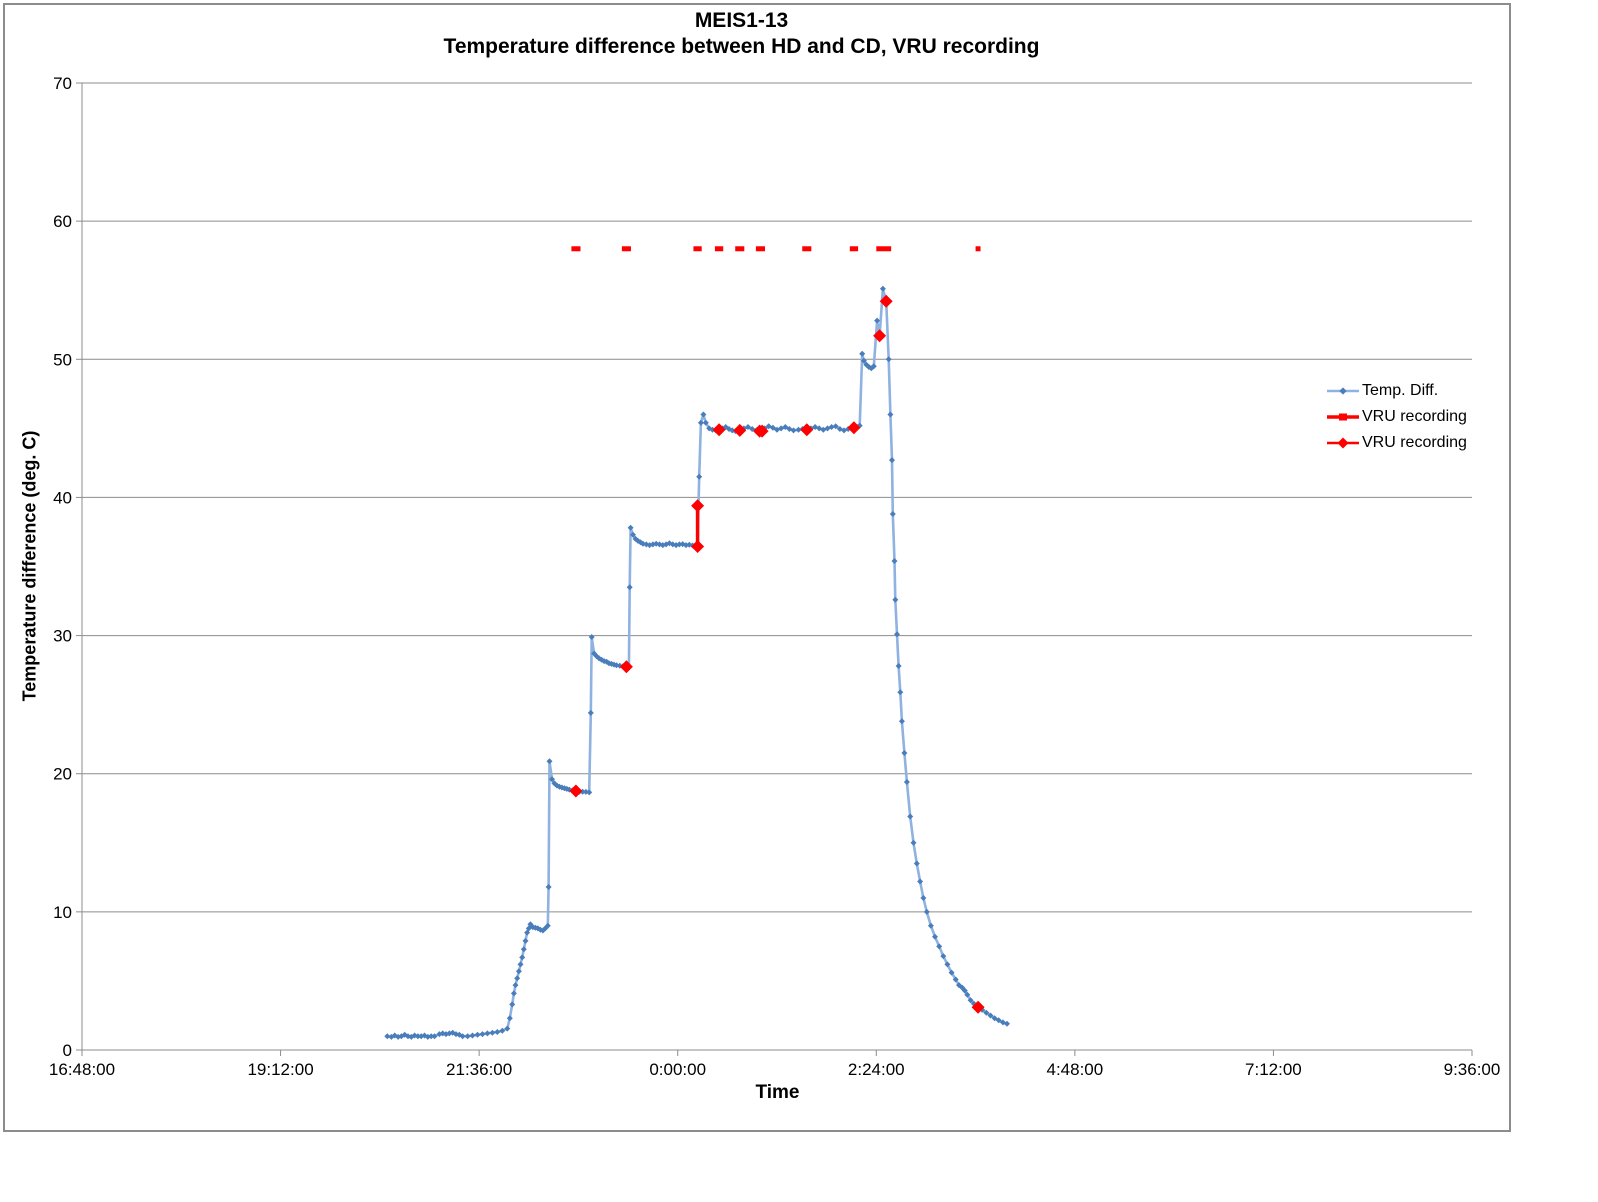  Describe the element at coordinates (677, 1069) in the screenshot. I see `x-tick-label: 0:00:00` at that location.